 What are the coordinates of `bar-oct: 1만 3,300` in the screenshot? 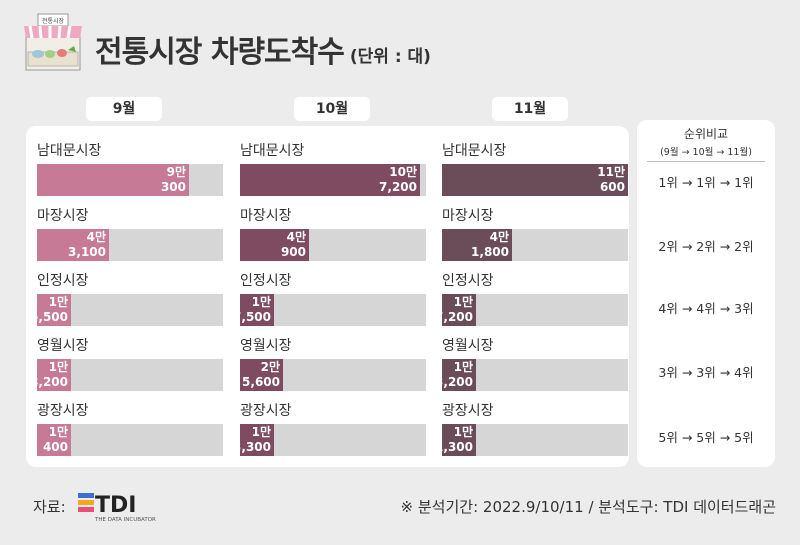 It's located at (253, 440).